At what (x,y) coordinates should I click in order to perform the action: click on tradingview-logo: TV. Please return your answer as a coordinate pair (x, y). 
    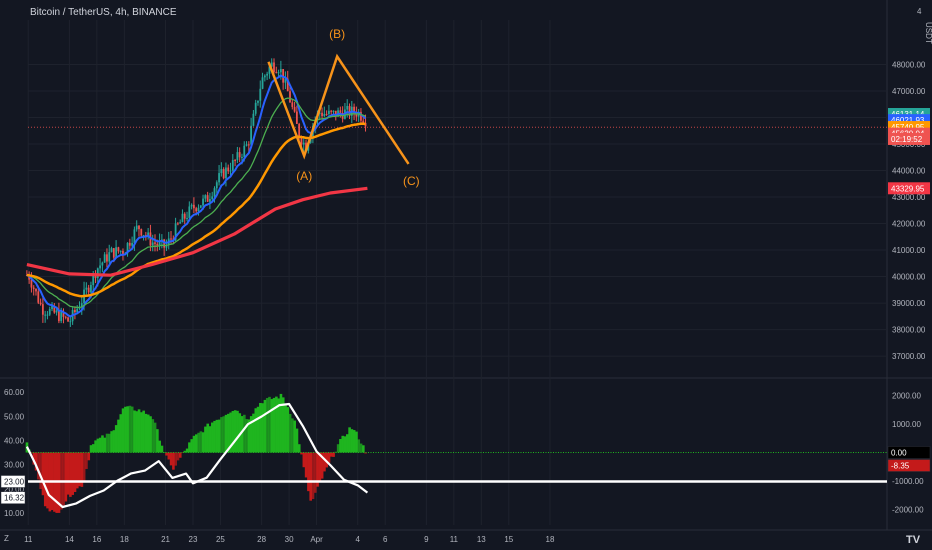
    Looking at the image, I should click on (913, 540).